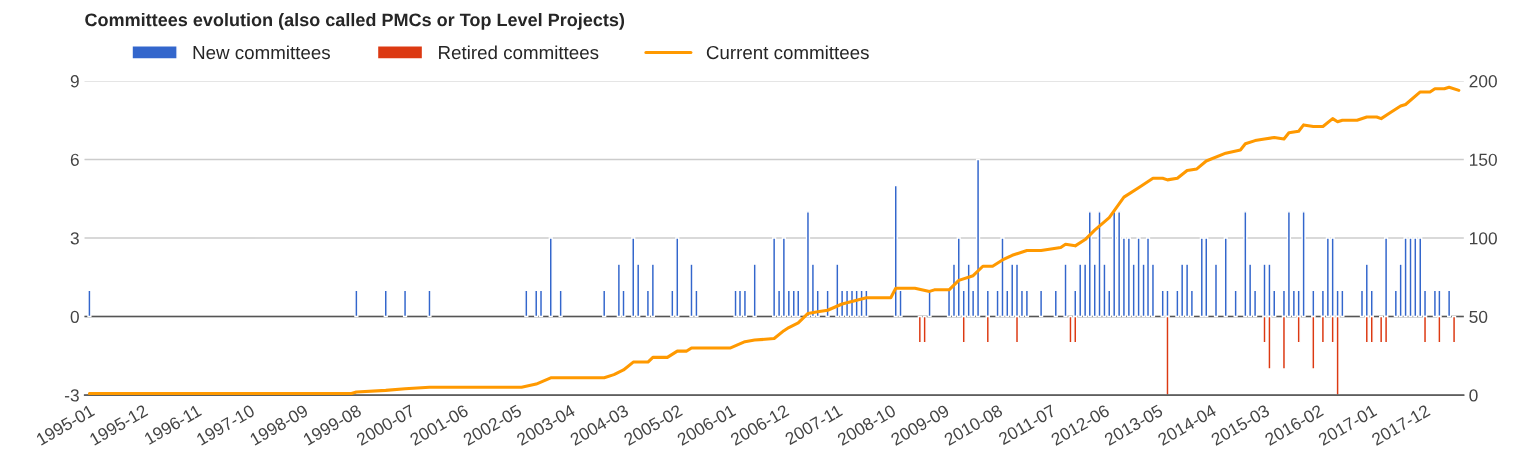 Image resolution: width=1536 pixels, height=476 pixels. What do you see at coordinates (71, 395) in the screenshot?
I see `y-tick-label: -3` at bounding box center [71, 395].